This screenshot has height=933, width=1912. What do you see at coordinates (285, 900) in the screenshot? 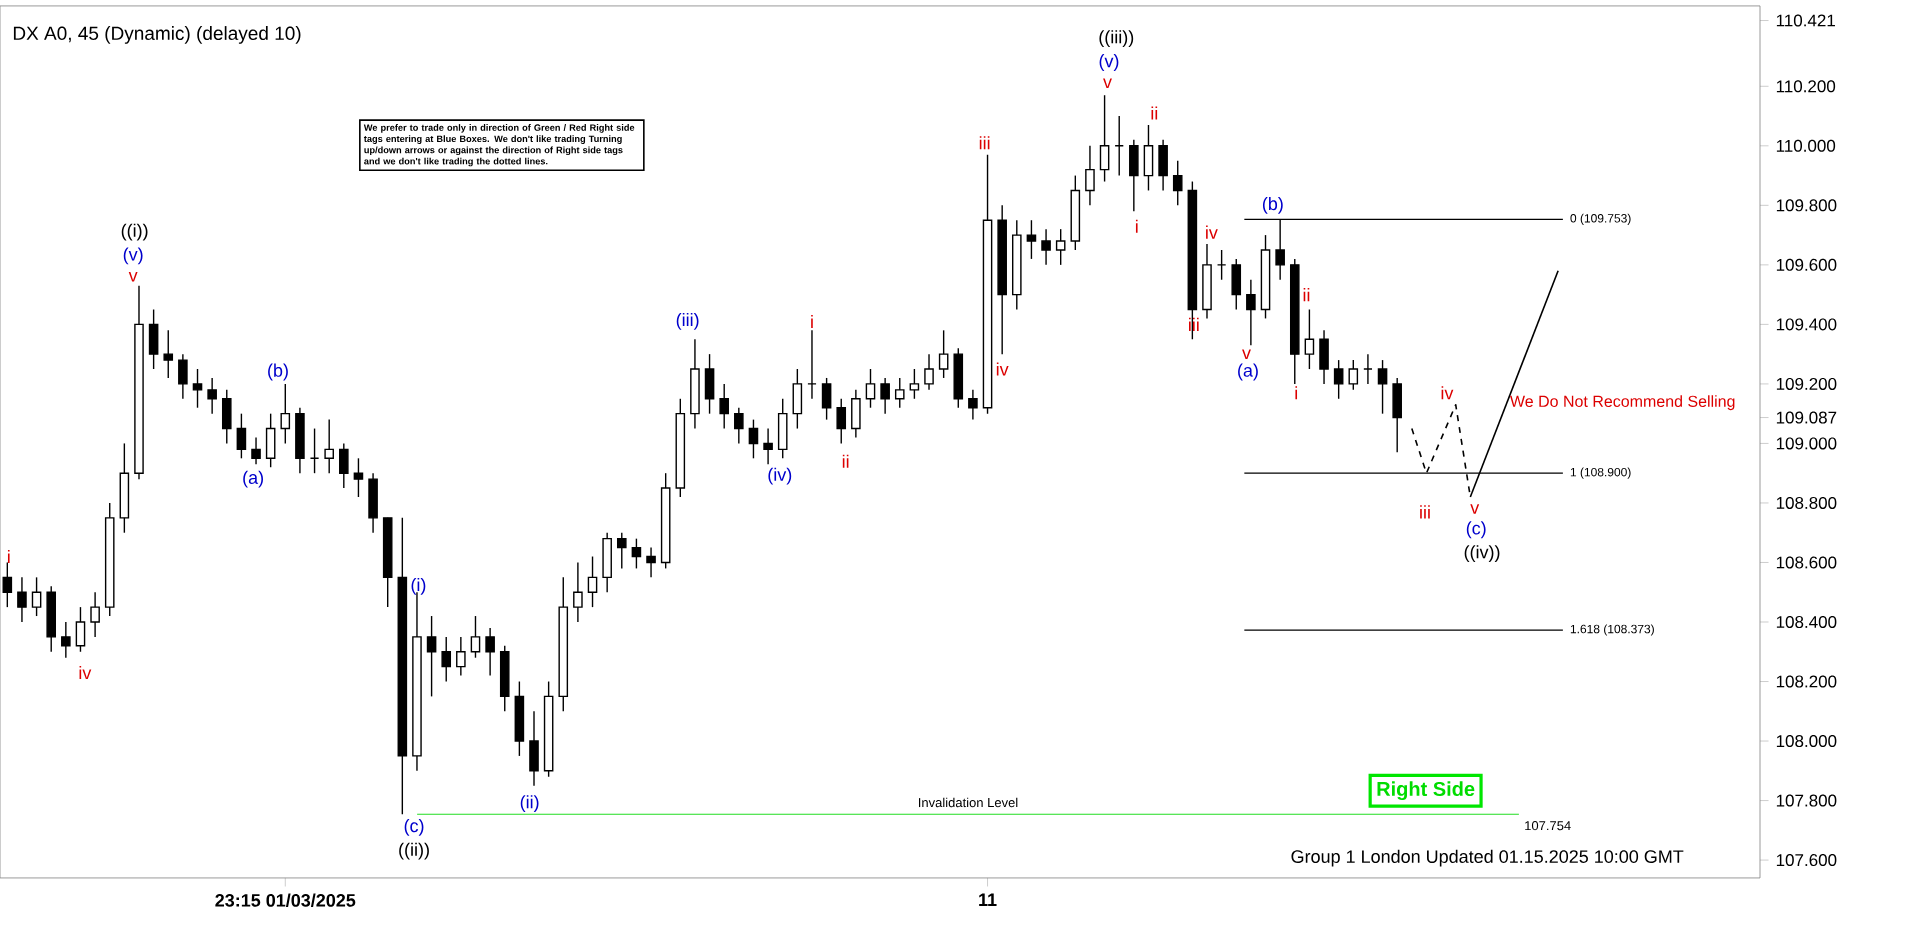
I see `x-tick-label: 23:15 01/03/2025` at bounding box center [285, 900].